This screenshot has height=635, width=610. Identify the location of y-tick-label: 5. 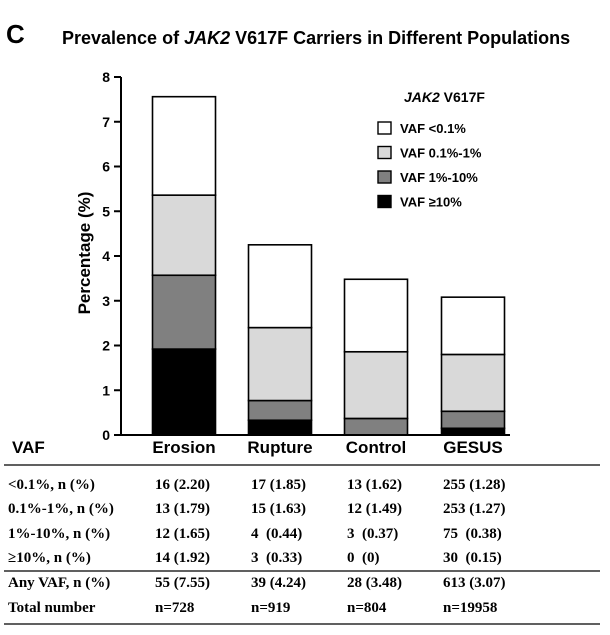
(106, 211).